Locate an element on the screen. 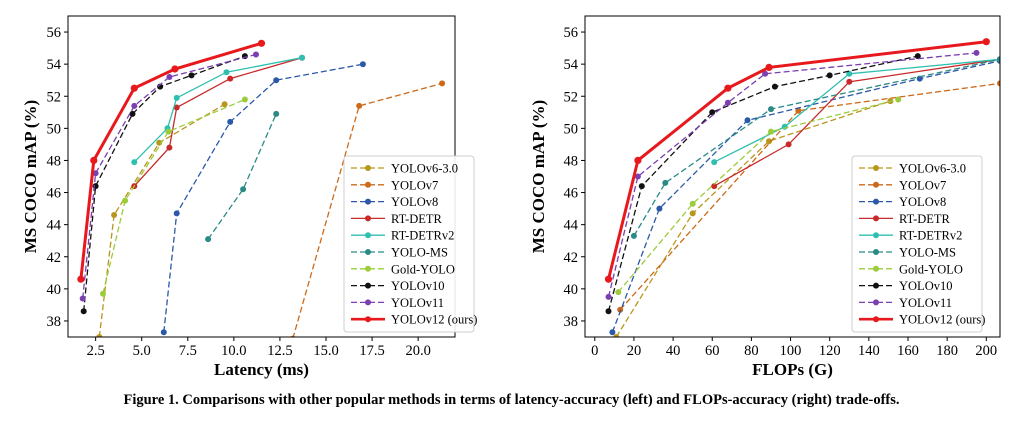 Image resolution: width=1023 pixels, height=421 pixels. x-tick-label: 10.0 is located at coordinates (233, 351).